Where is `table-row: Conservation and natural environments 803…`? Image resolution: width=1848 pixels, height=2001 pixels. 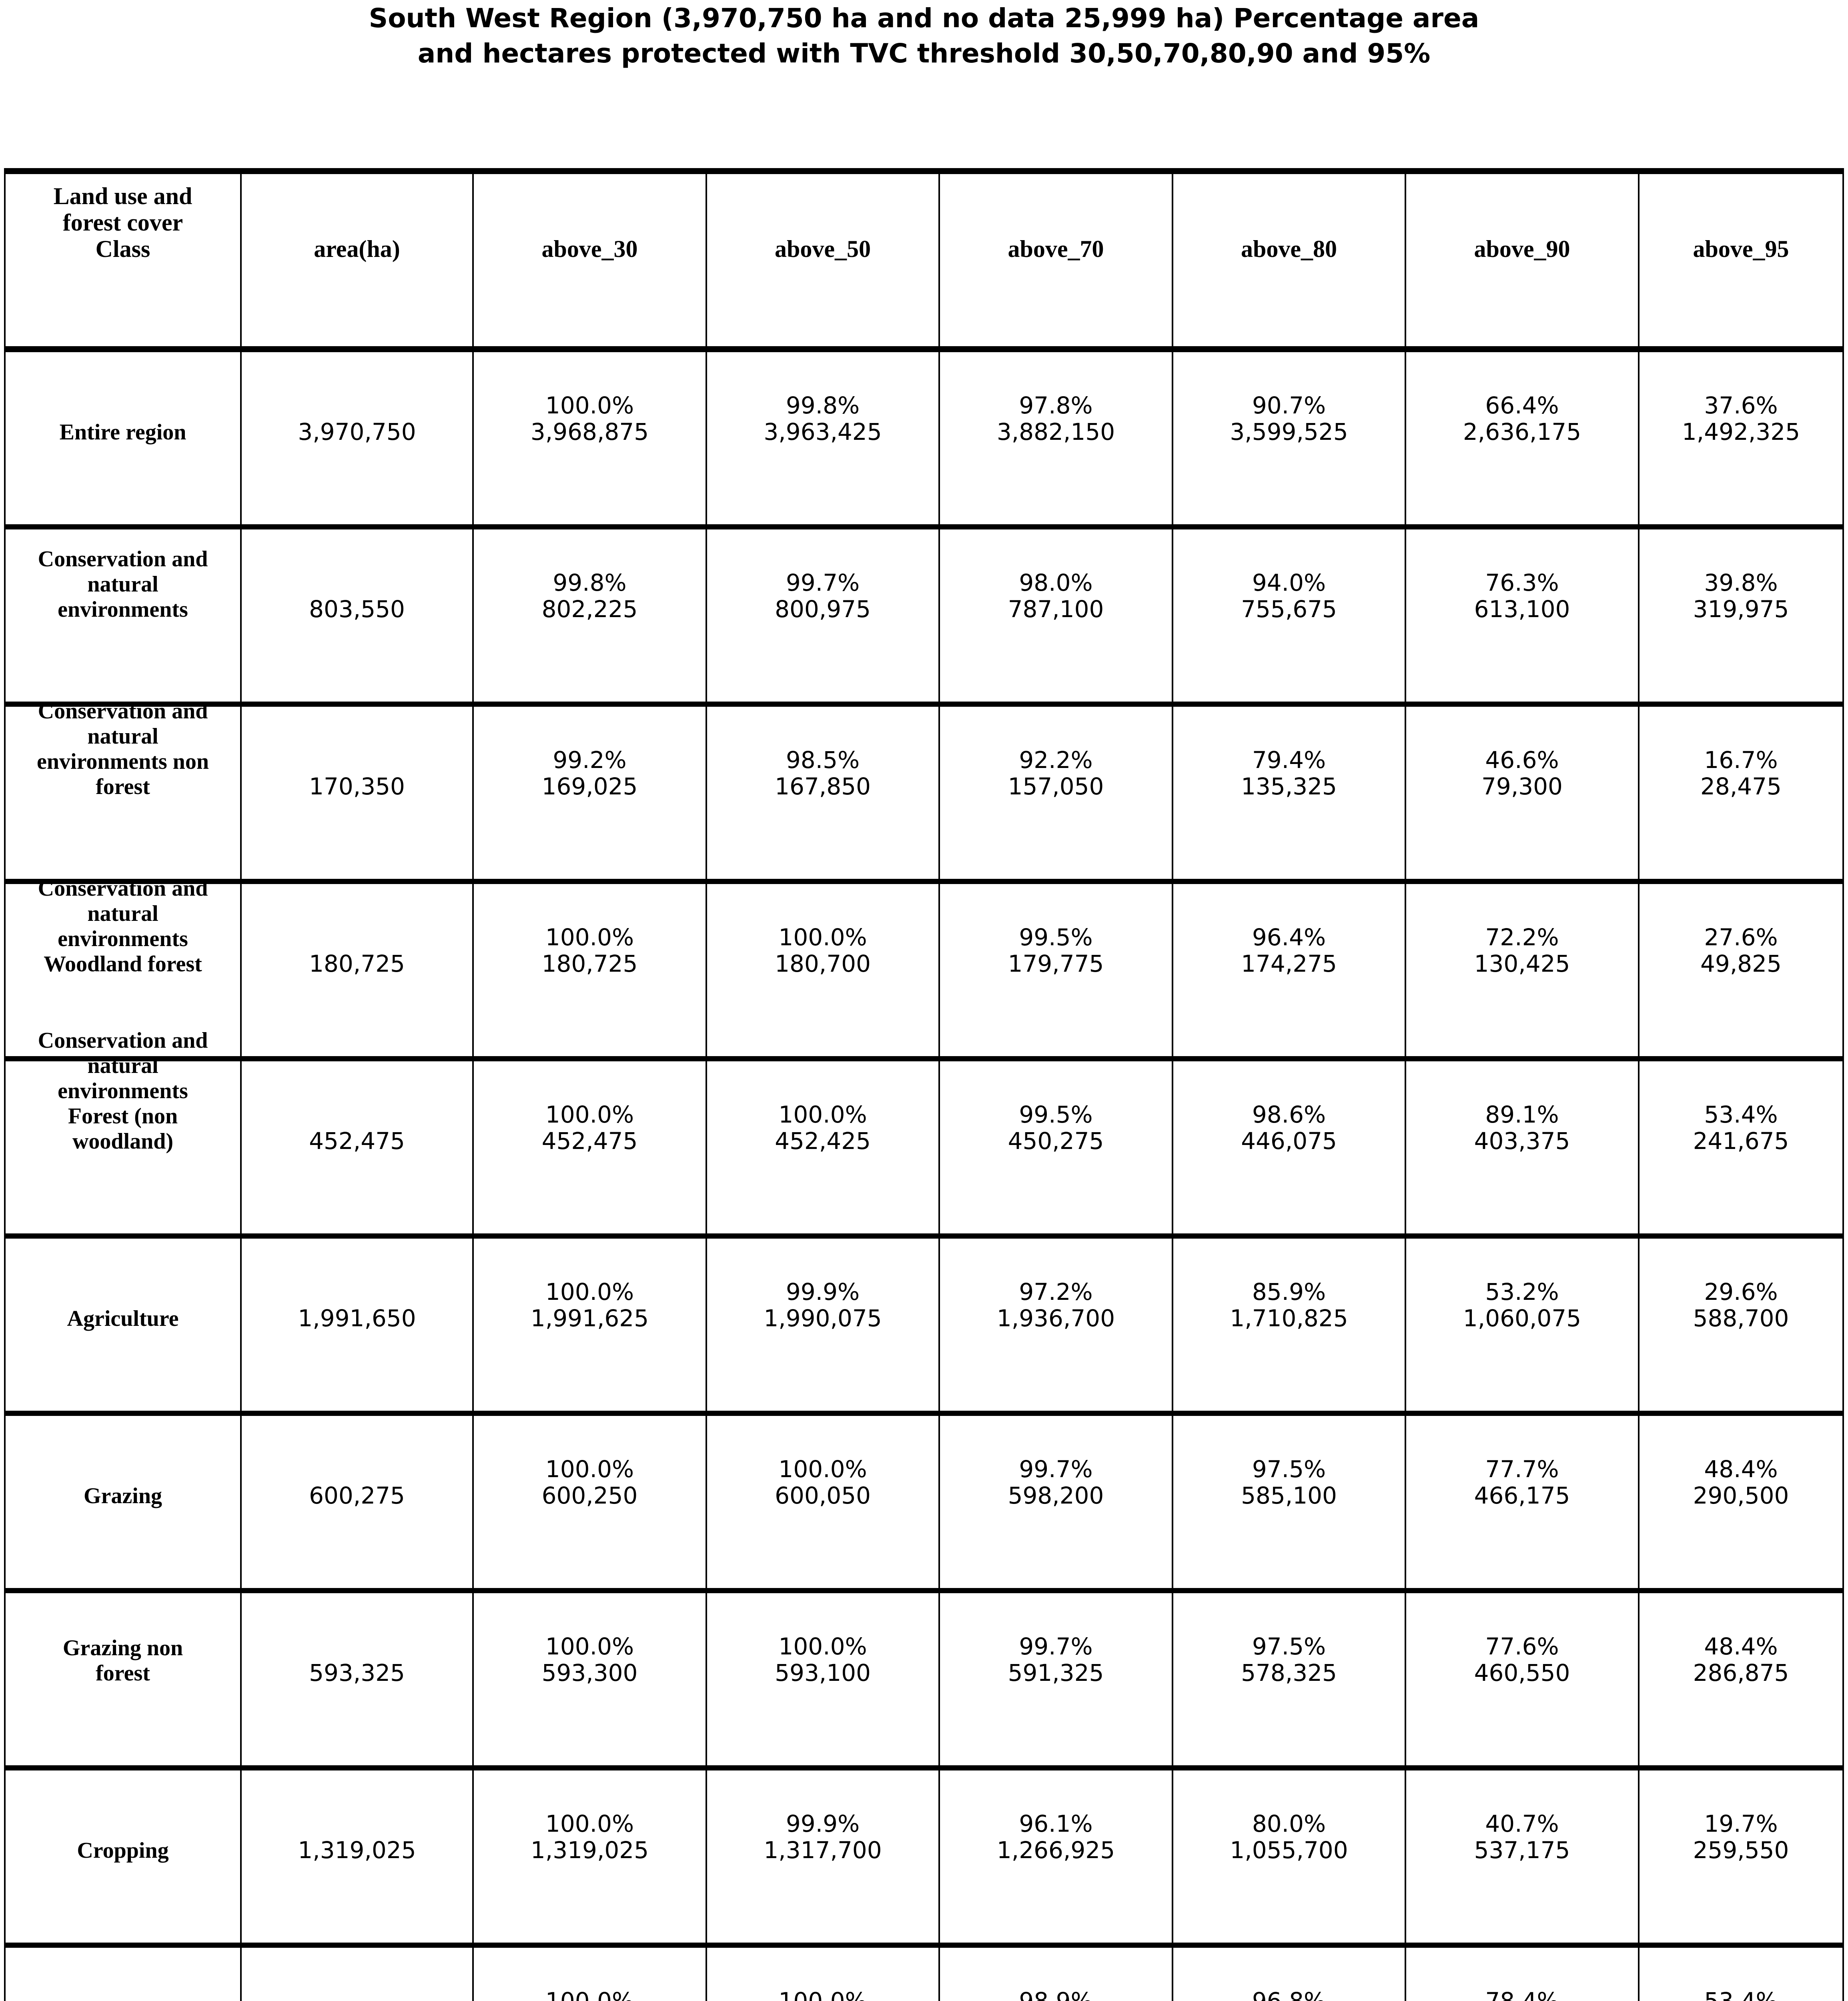
table-row: Conservation and natural environments 803… is located at coordinates (923, 615).